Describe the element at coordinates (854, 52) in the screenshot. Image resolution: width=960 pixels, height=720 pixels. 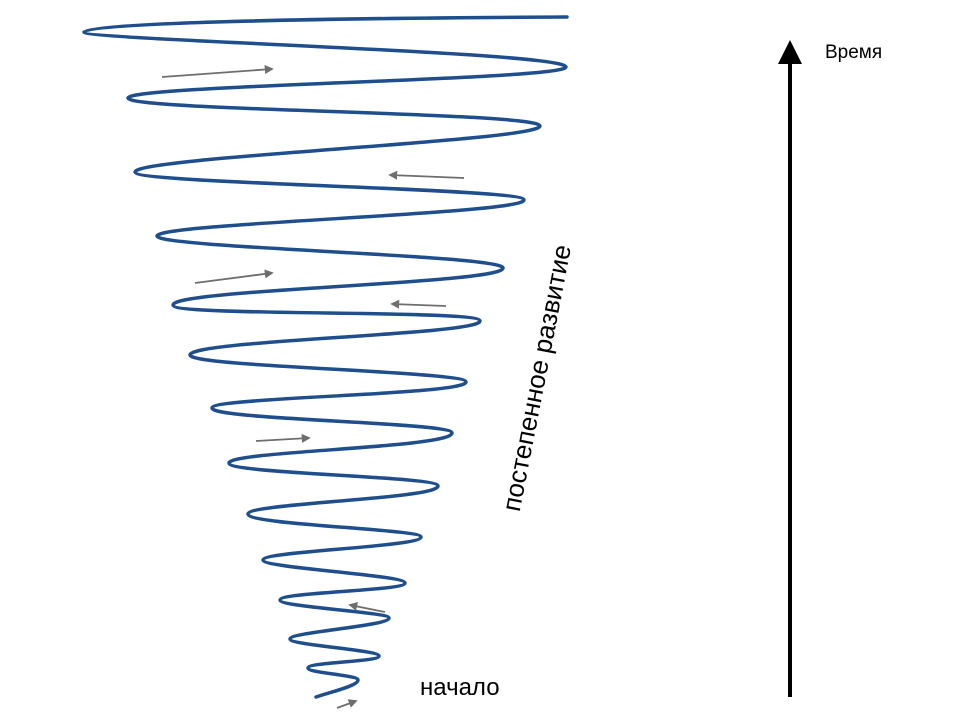
I see `time-axis-label: Время` at that location.